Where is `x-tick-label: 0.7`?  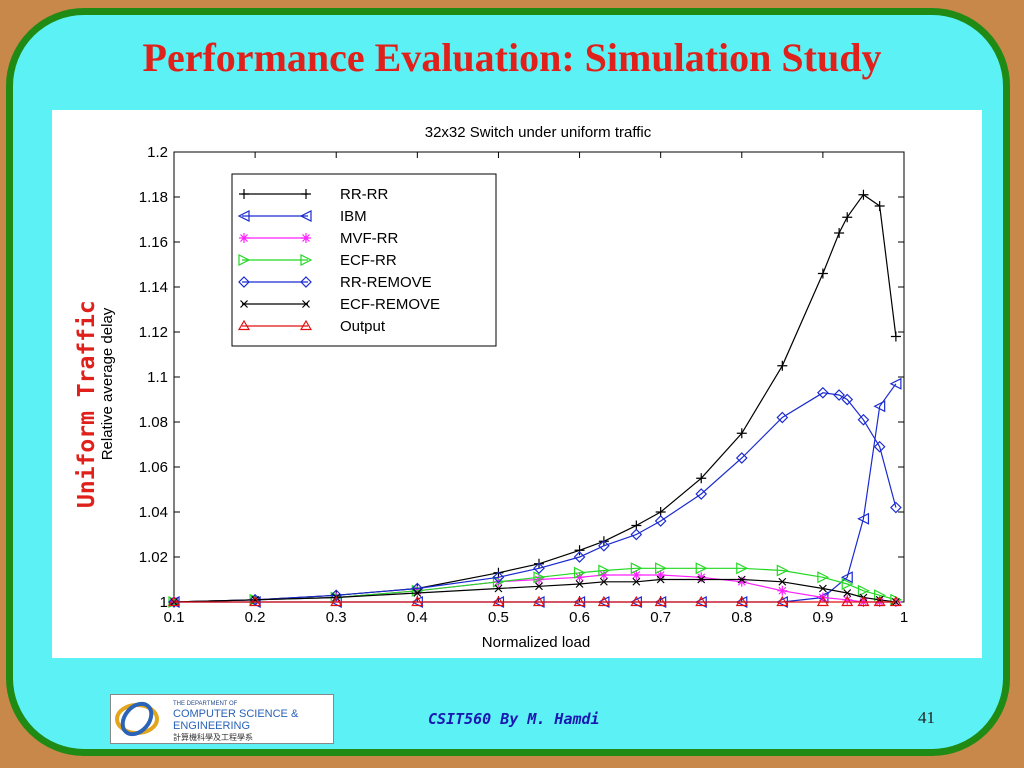 x-tick-label: 0.7 is located at coordinates (660, 617).